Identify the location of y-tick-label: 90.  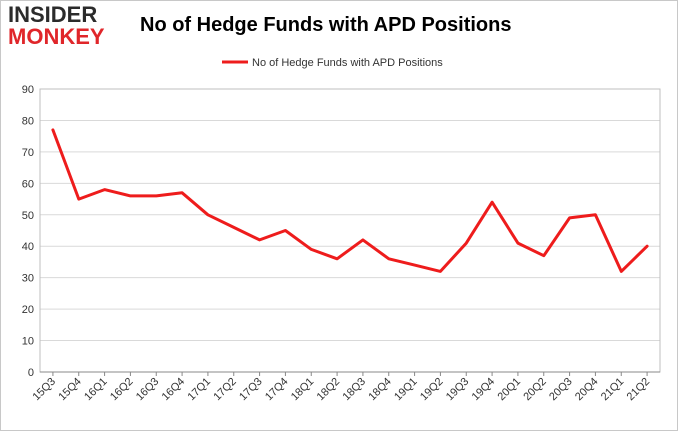
(28, 90).